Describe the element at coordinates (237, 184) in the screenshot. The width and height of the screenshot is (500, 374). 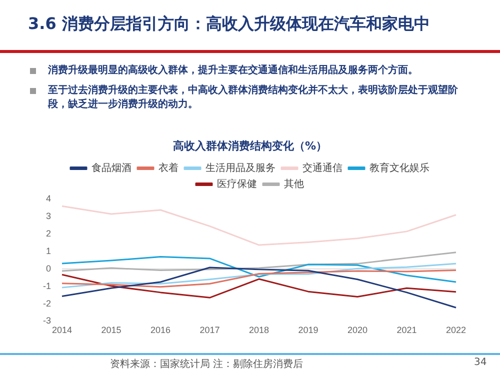
I see `legend-label: 医疗保健` at that location.